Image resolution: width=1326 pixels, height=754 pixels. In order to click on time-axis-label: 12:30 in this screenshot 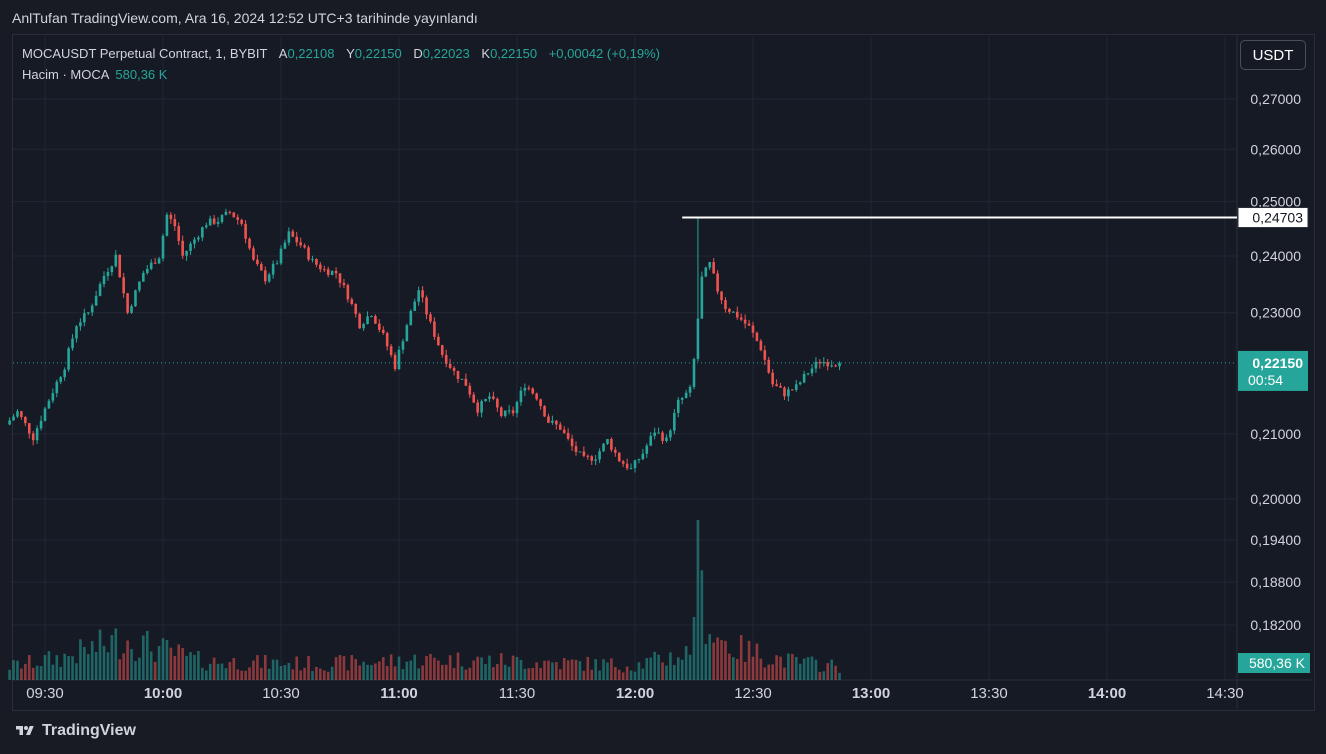, I will do `click(753, 693)`.